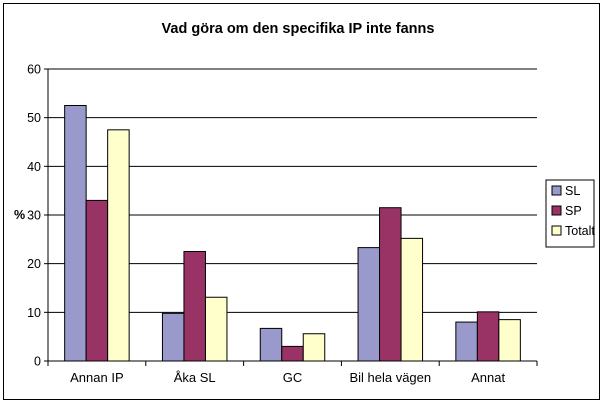  What do you see at coordinates (572, 191) in the screenshot?
I see `legend-label: SL` at bounding box center [572, 191].